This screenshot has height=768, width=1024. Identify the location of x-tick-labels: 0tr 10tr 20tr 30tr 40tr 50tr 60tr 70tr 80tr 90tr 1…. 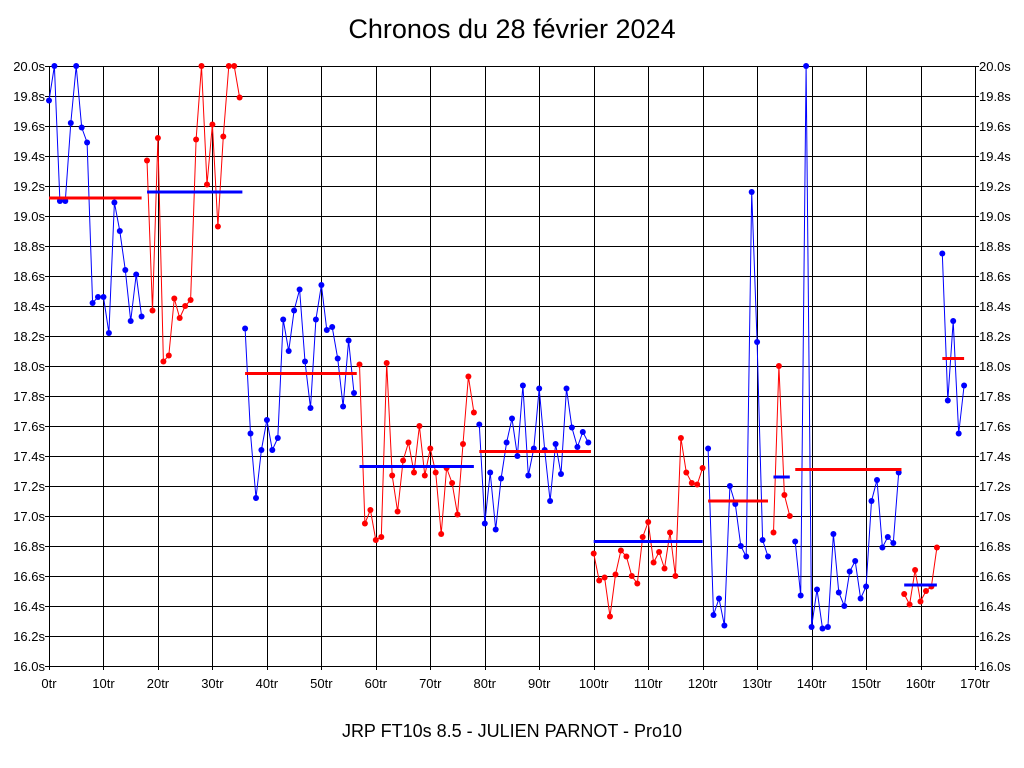
(515, 683).